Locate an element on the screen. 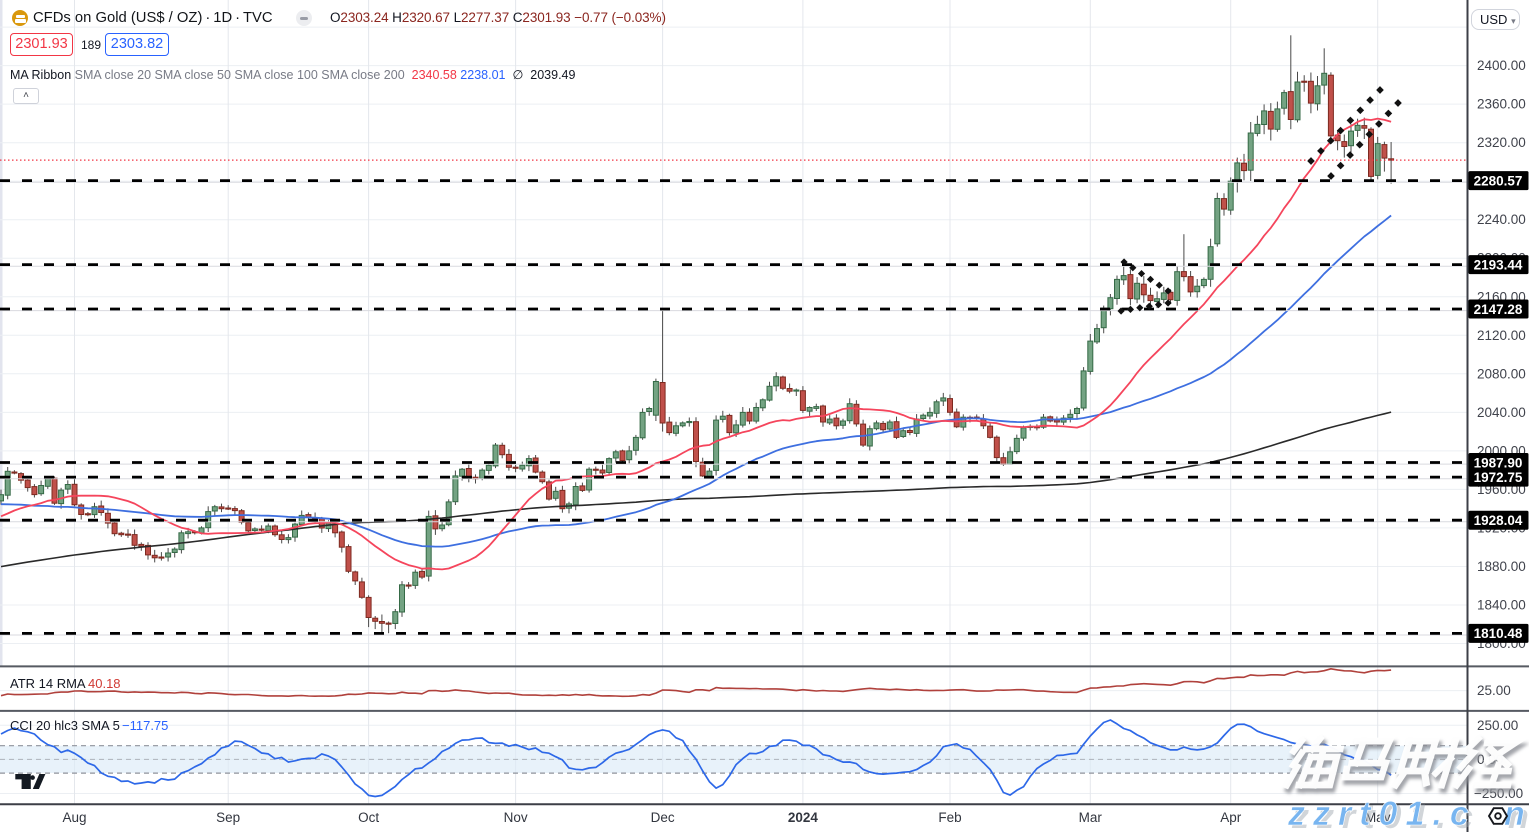  svg-text: 2024 is located at coordinates (803, 817).